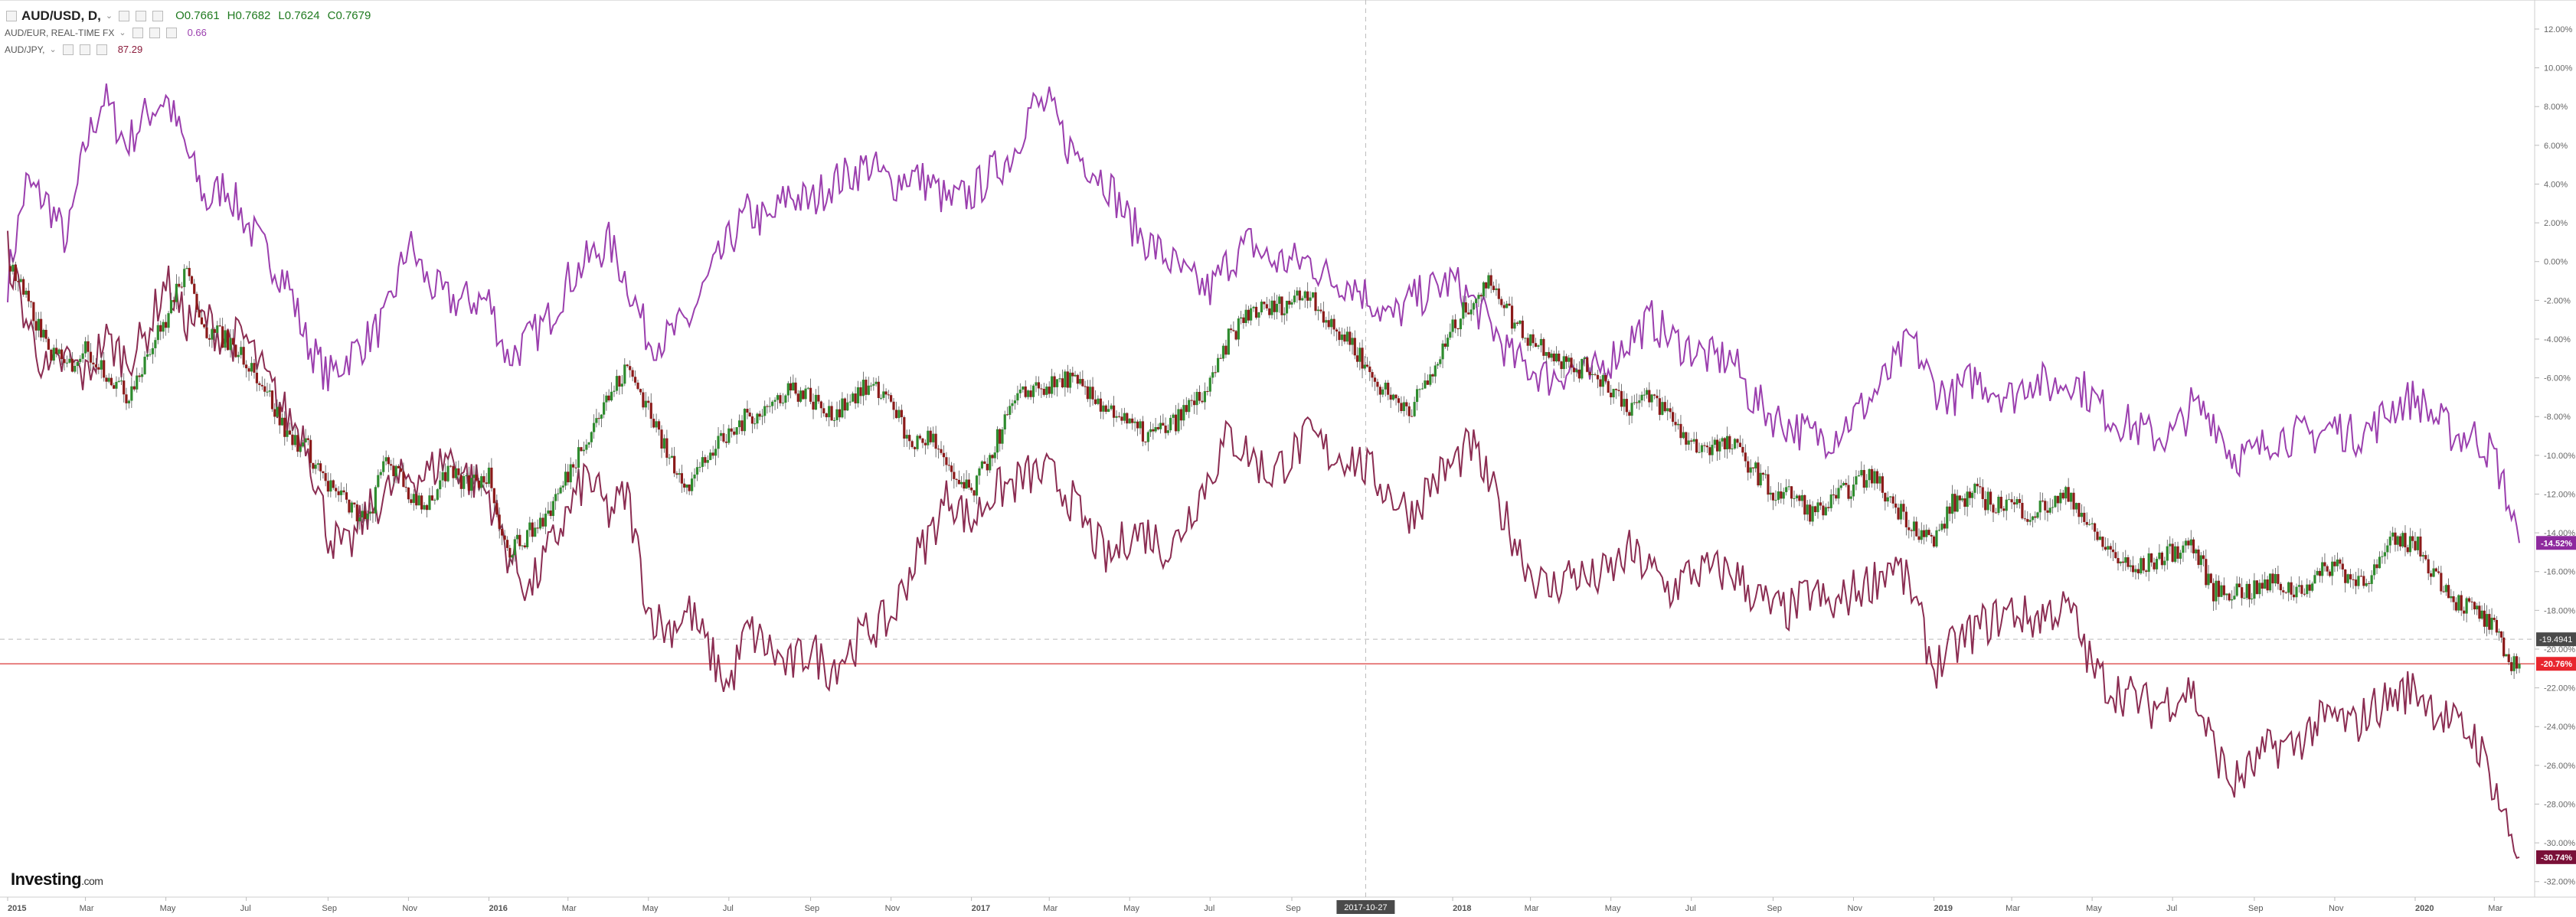  Describe the element at coordinates (101, 49) in the screenshot. I see `close-icon` at that location.